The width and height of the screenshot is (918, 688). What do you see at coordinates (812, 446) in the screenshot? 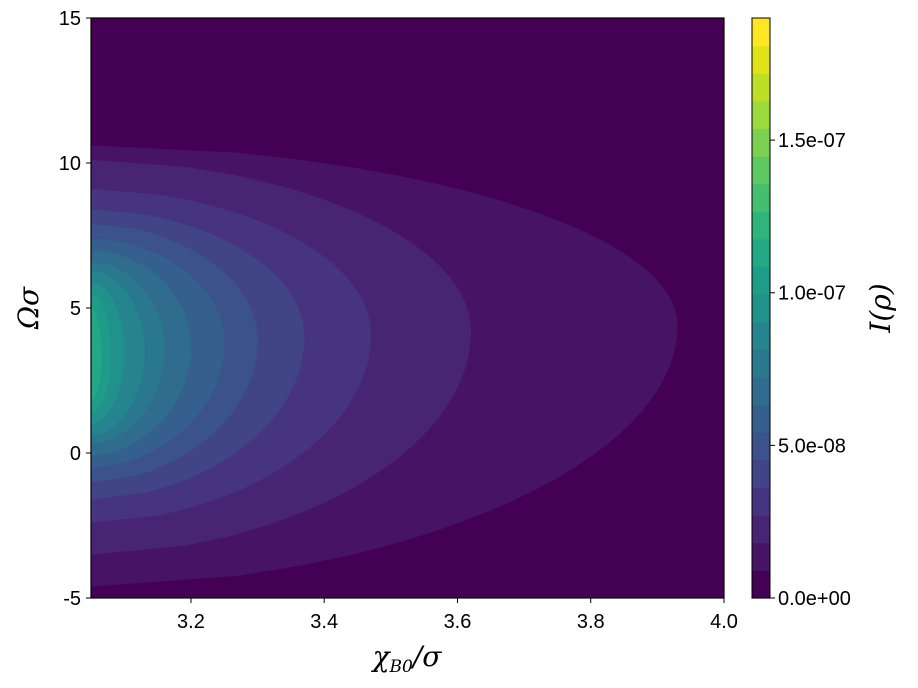
I see `colorbar-tick-label: 5.0e-08` at bounding box center [812, 446].